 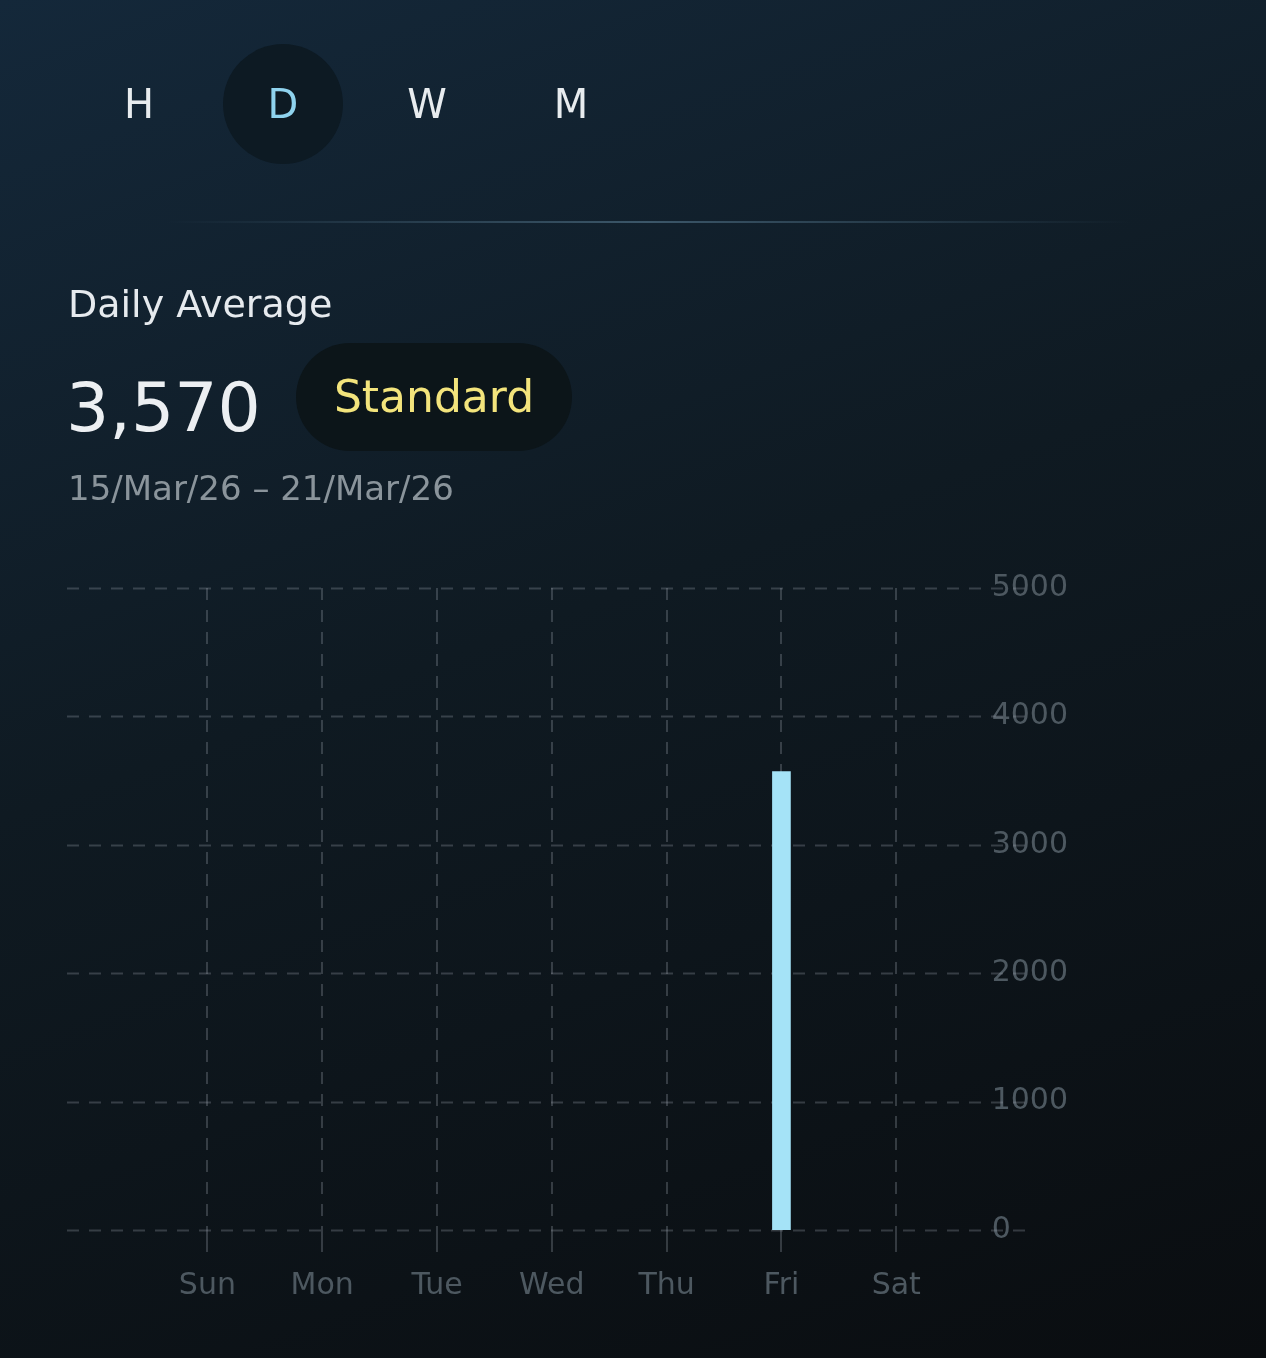 I want to click on x-tick-label: Sat, so click(x=896, y=1283).